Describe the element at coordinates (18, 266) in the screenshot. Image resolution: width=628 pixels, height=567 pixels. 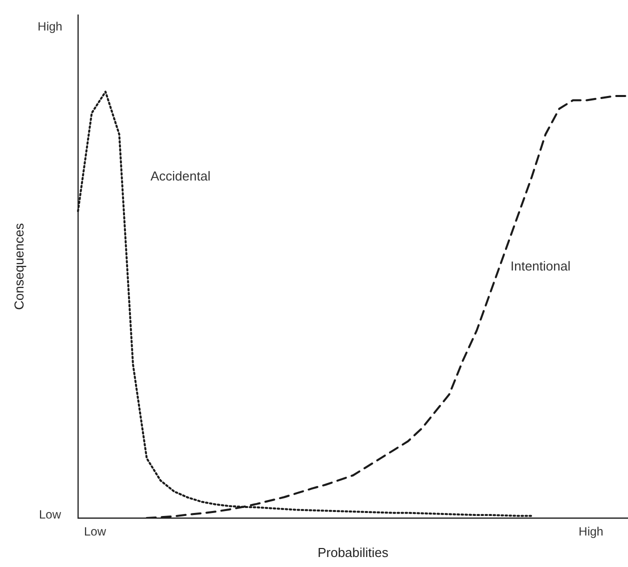
I see `y-axis-title: Consequences` at that location.